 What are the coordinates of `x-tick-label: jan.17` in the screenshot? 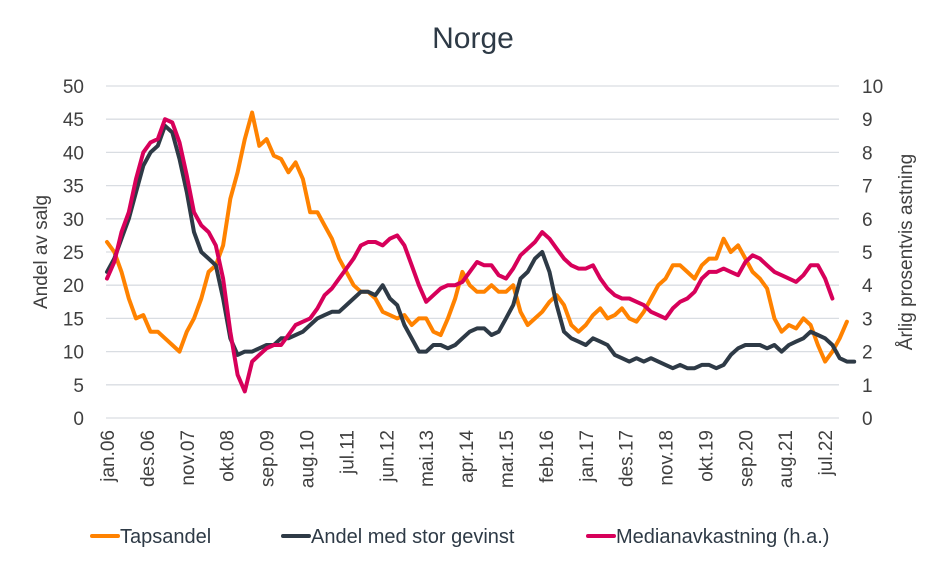 It's located at (587, 456).